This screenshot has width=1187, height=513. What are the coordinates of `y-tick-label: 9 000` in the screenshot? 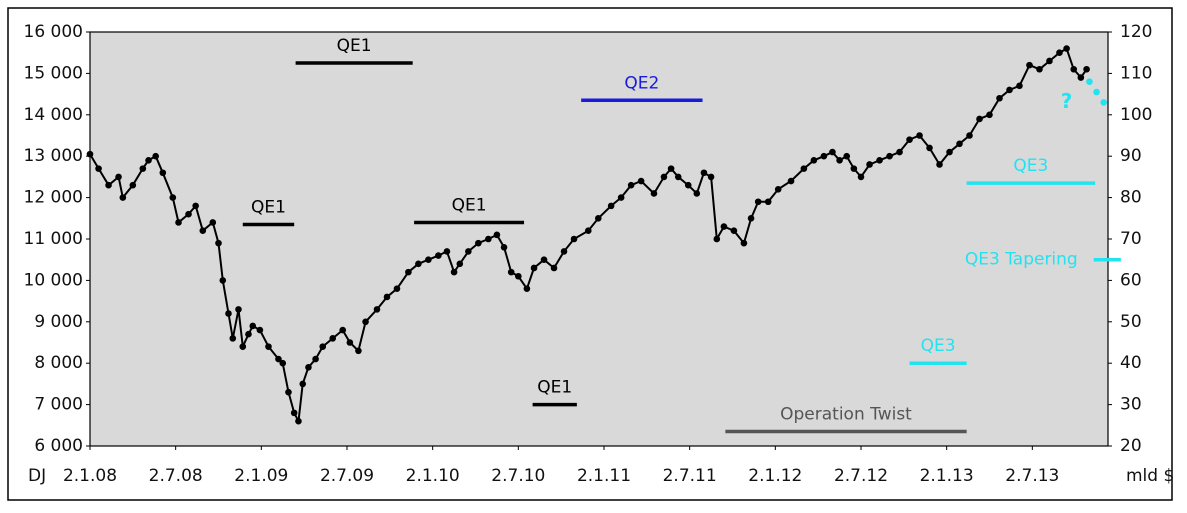 It's located at (58, 322).